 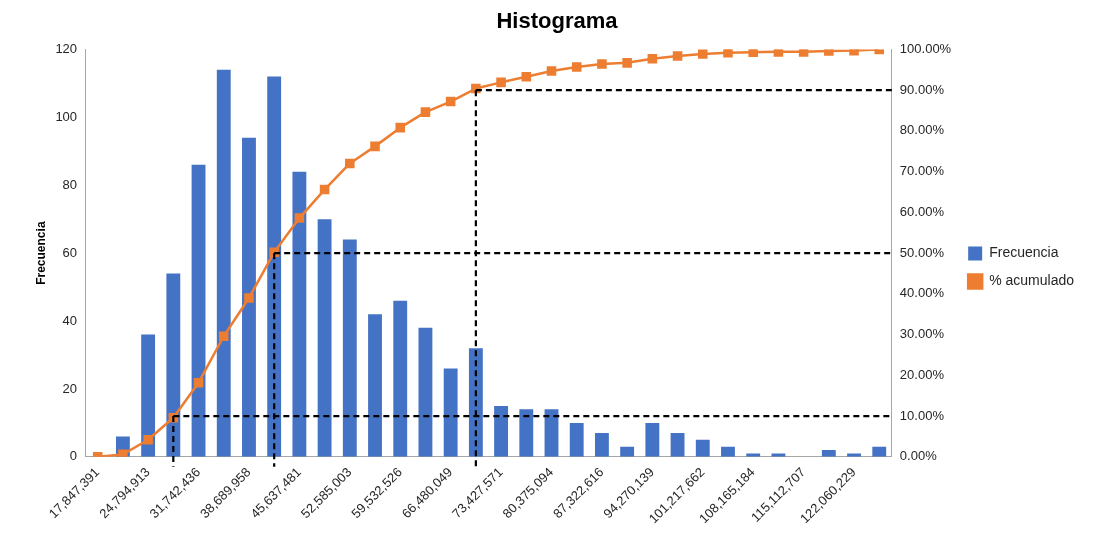 What do you see at coordinates (40, 253) in the screenshot?
I see `y-axis-title: Frecuencia` at bounding box center [40, 253].